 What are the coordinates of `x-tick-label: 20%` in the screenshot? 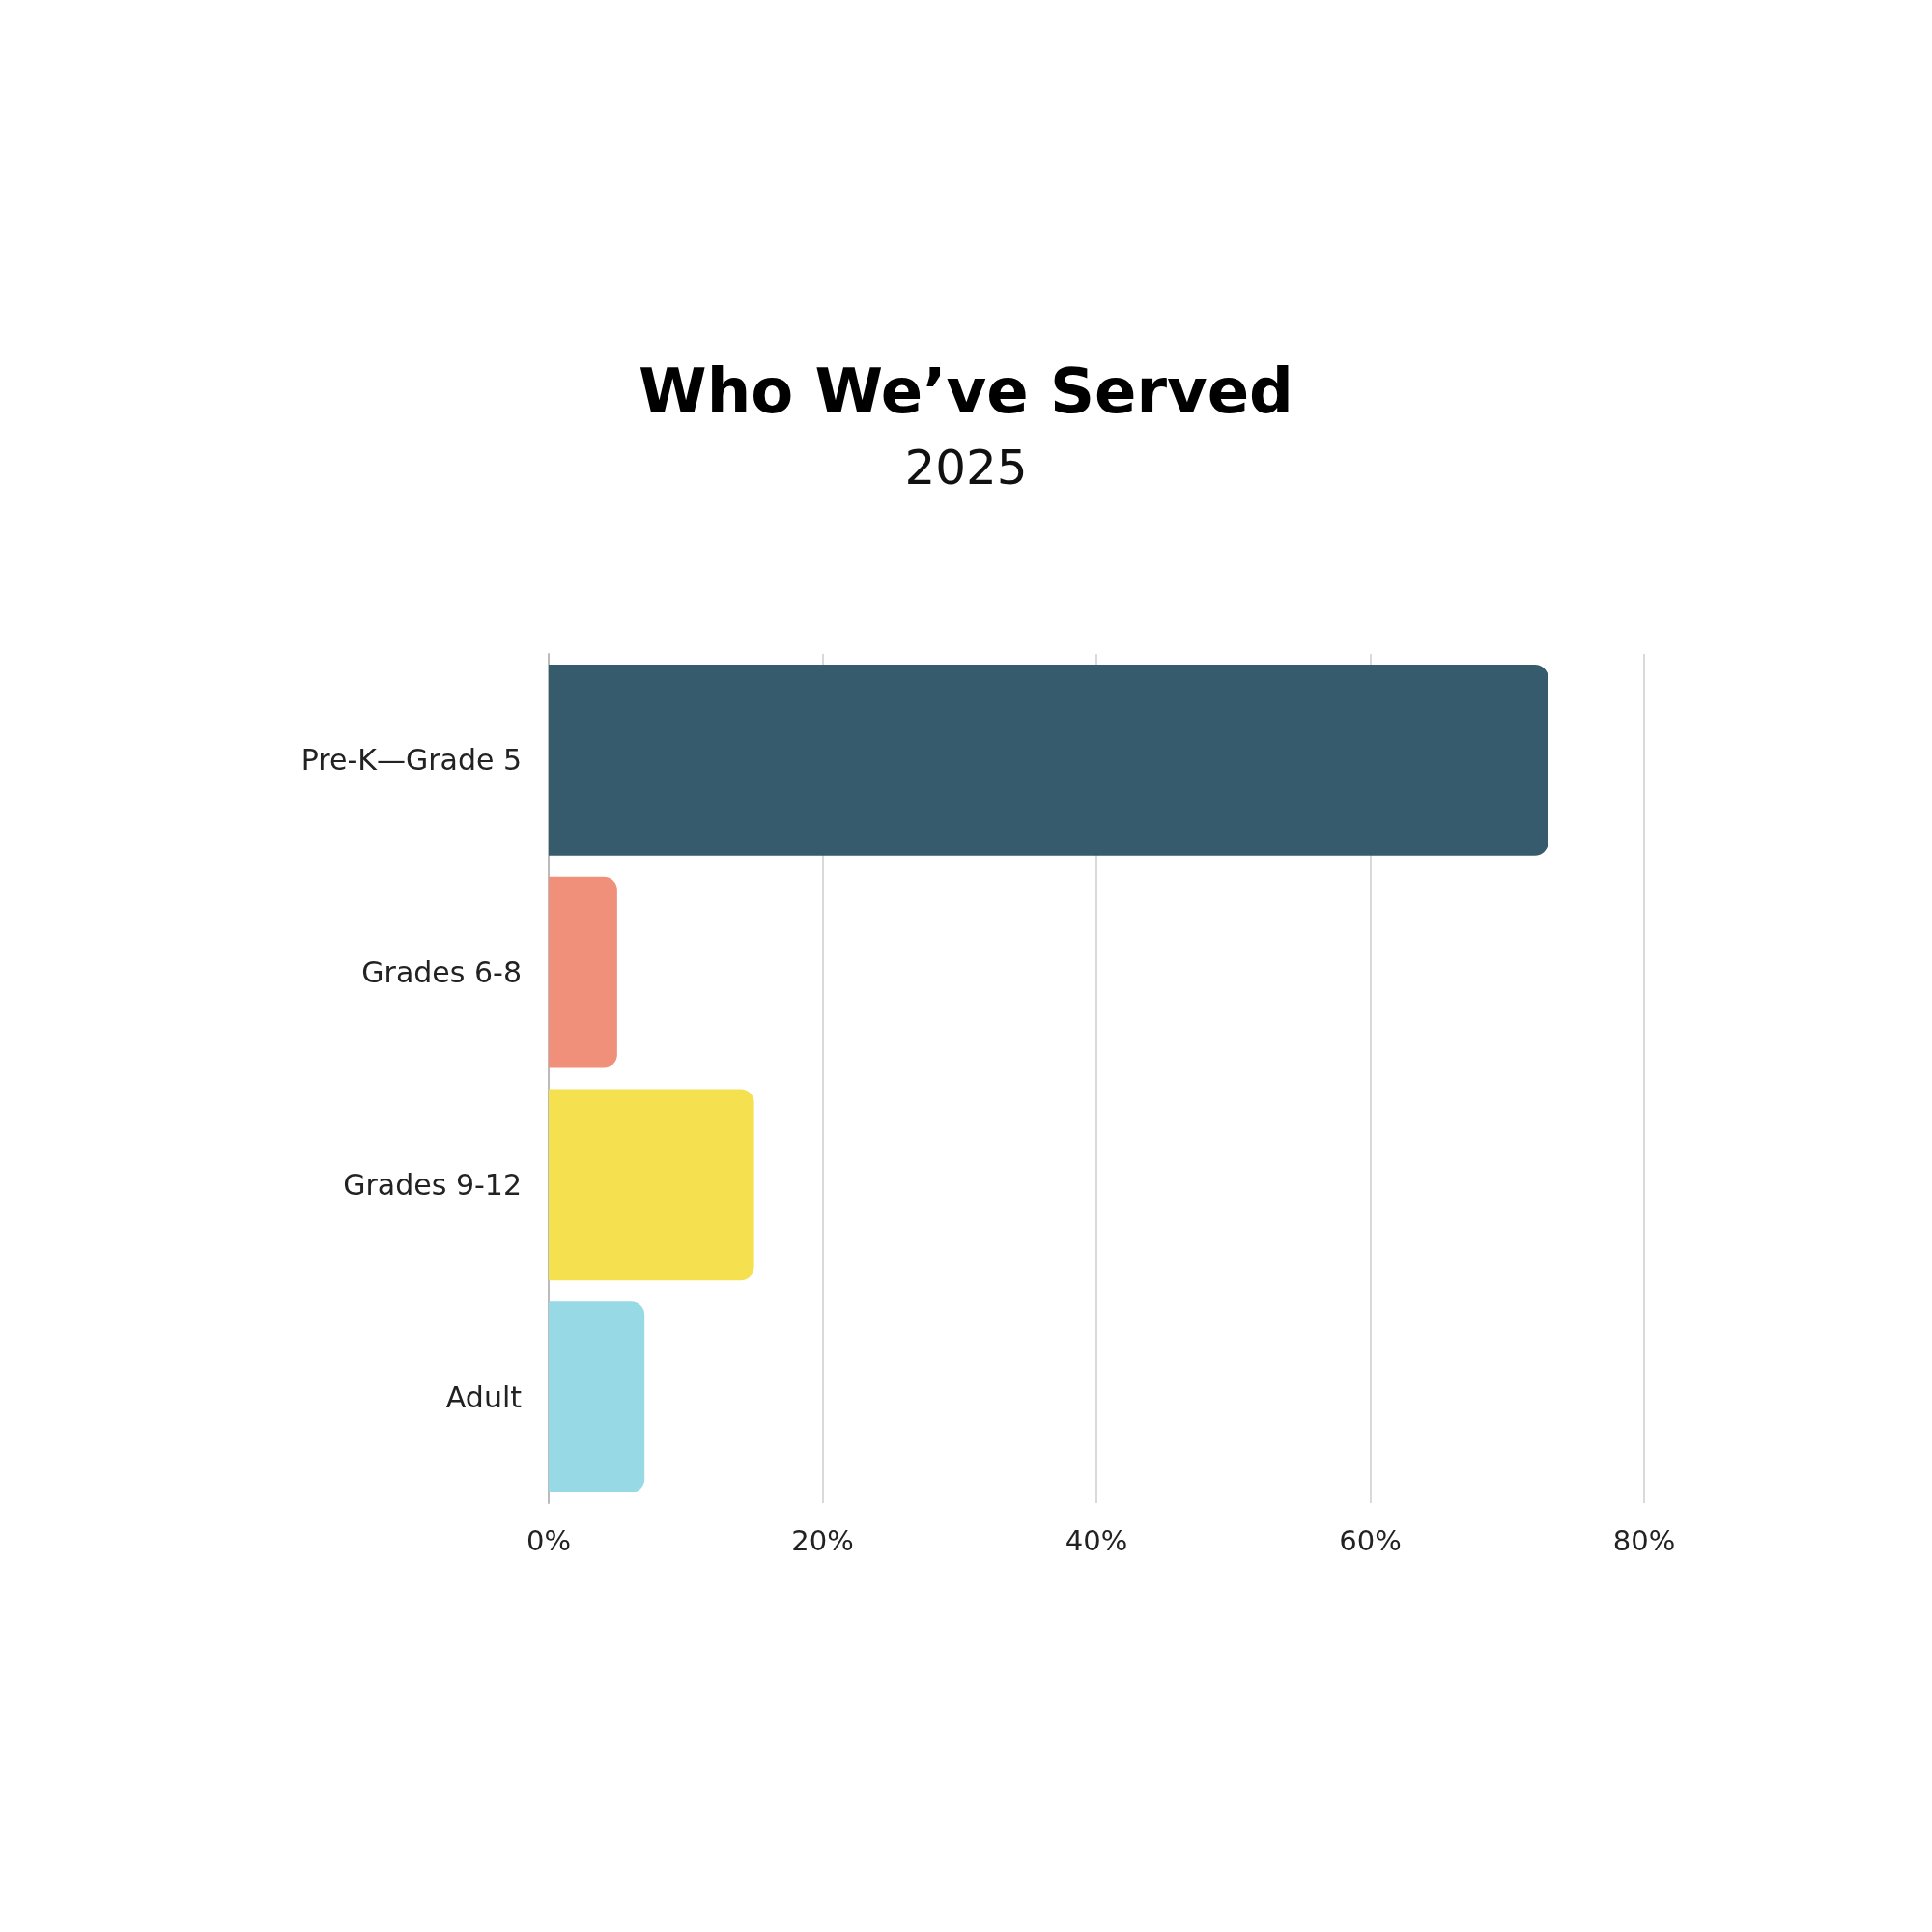 It's located at (822, 1540).